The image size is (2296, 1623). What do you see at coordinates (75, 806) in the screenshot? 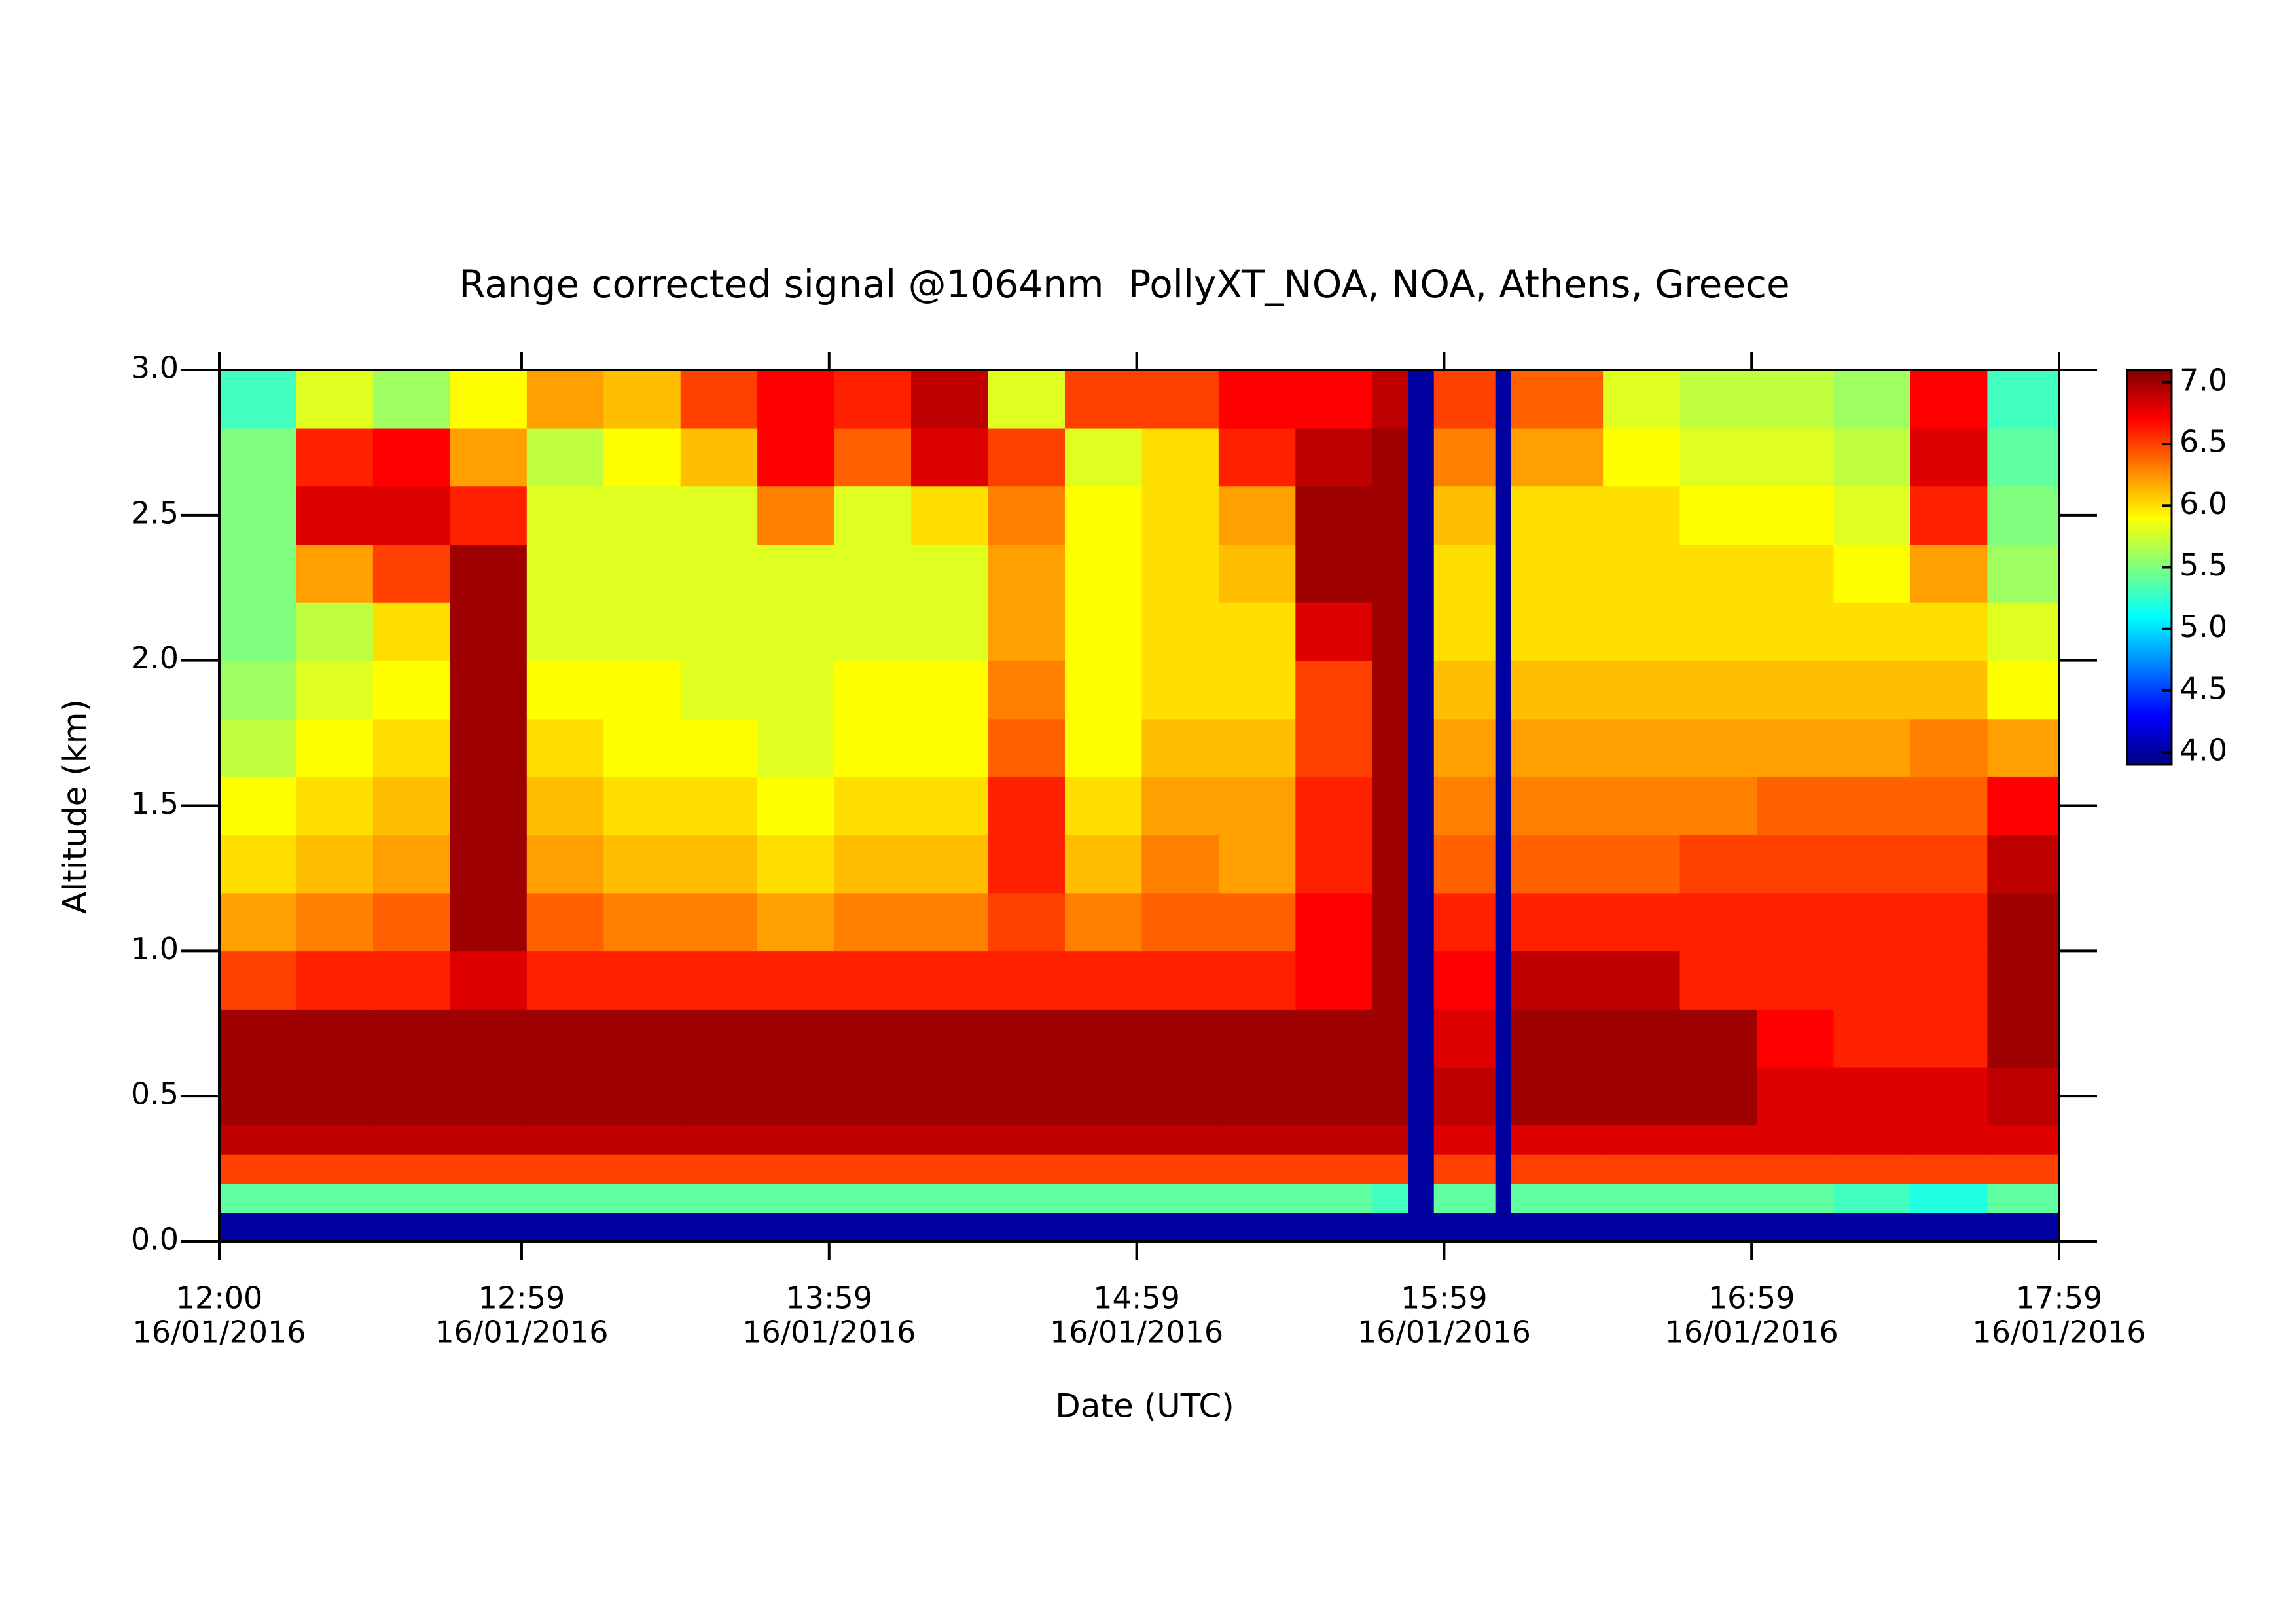
I see `y-axis-label: Altitude (km)` at bounding box center [75, 806].